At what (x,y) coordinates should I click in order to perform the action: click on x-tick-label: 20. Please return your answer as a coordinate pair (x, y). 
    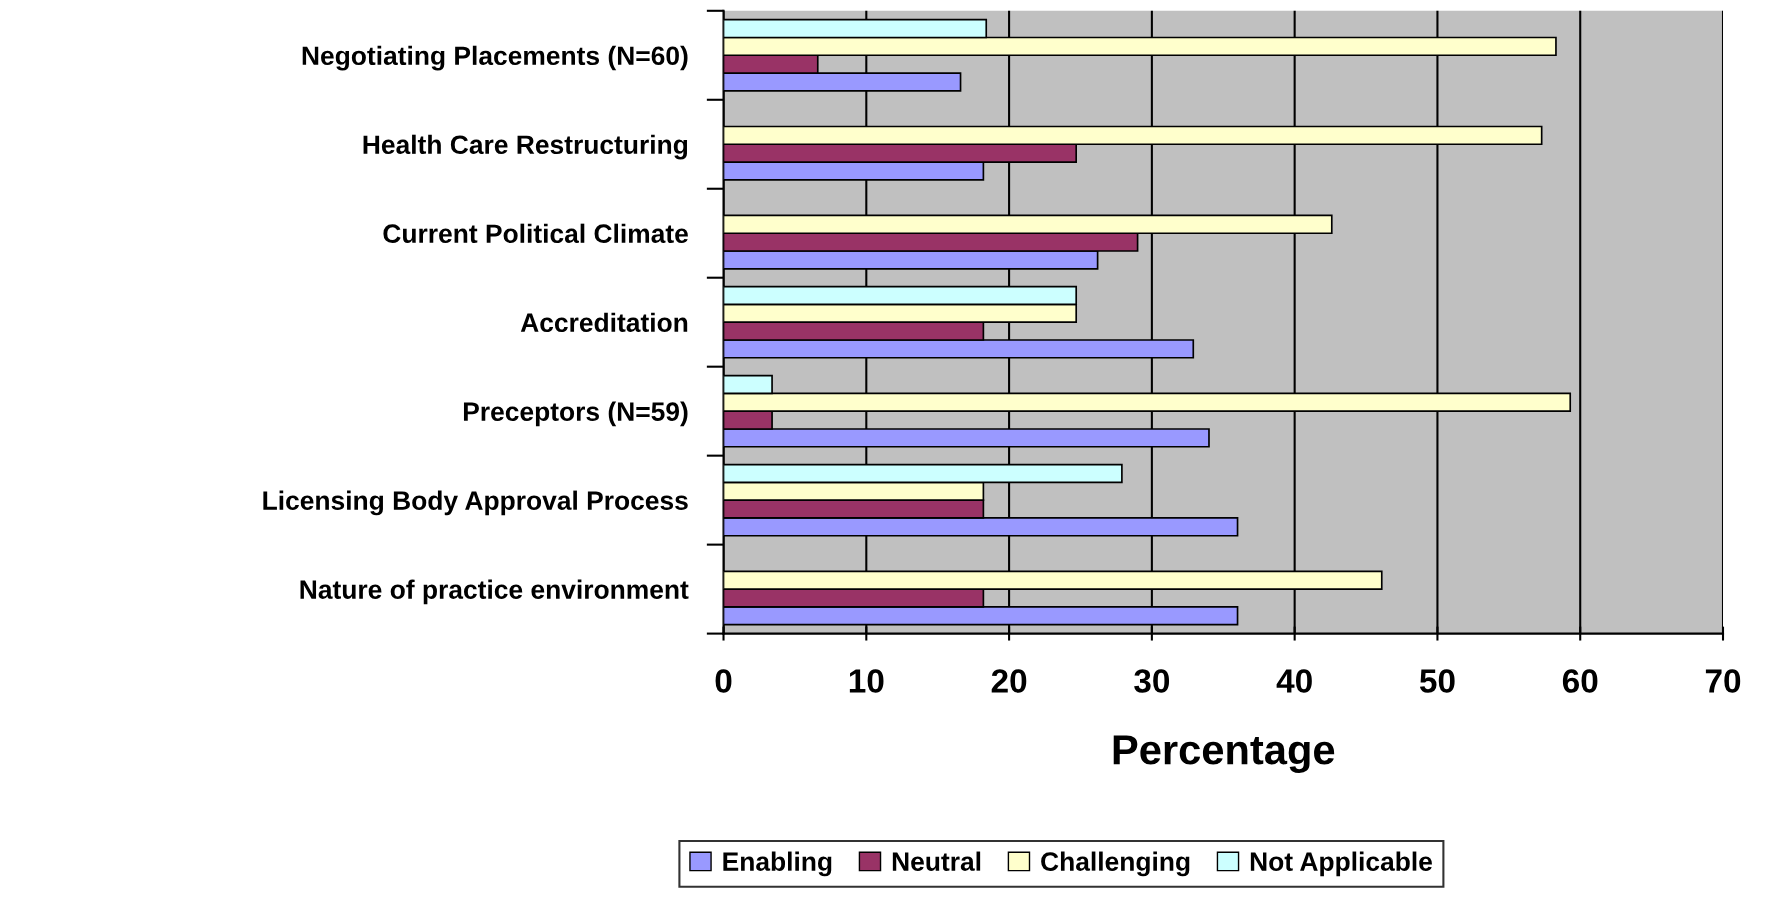
    Looking at the image, I should click on (1009, 681).